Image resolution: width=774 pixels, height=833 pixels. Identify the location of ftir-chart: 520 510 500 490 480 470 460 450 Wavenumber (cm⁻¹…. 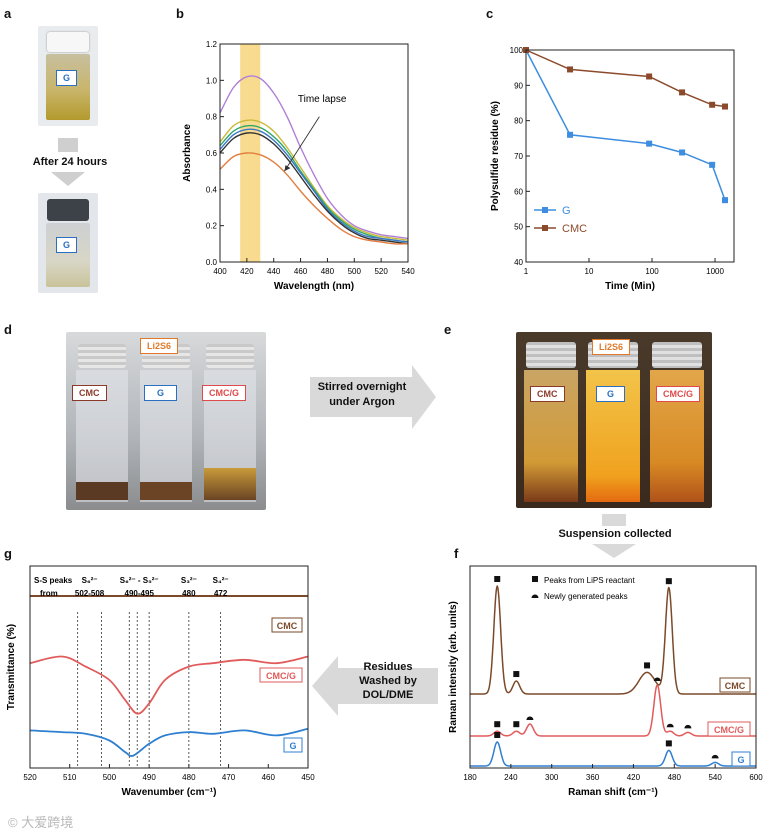
(160, 681).